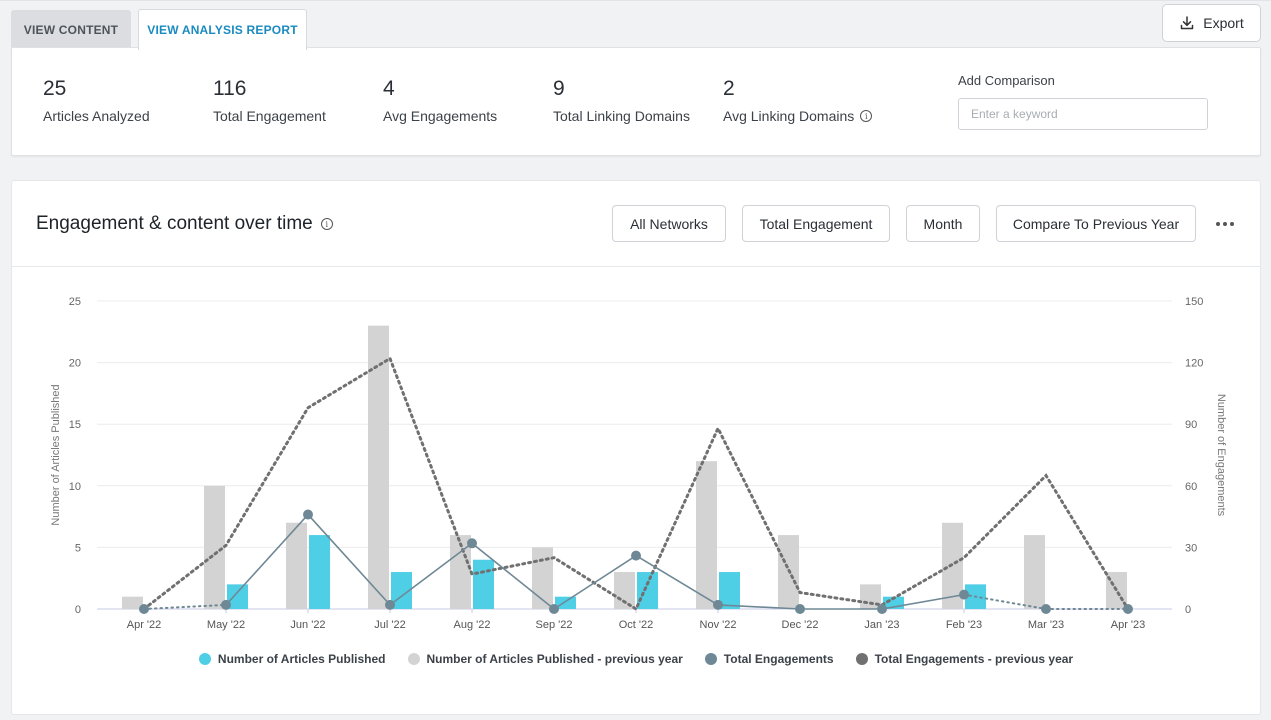 This screenshot has height=720, width=1271. I want to click on x-tick-label: Jan '23, so click(881, 625).